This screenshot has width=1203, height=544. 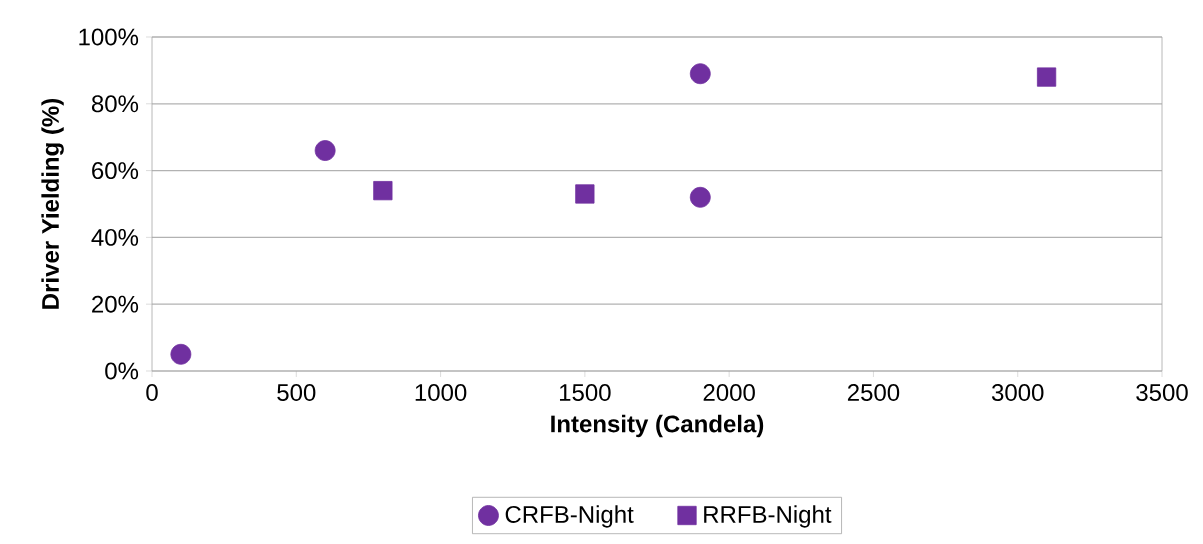 I want to click on x-tick-label: 3000, so click(x=1017, y=393).